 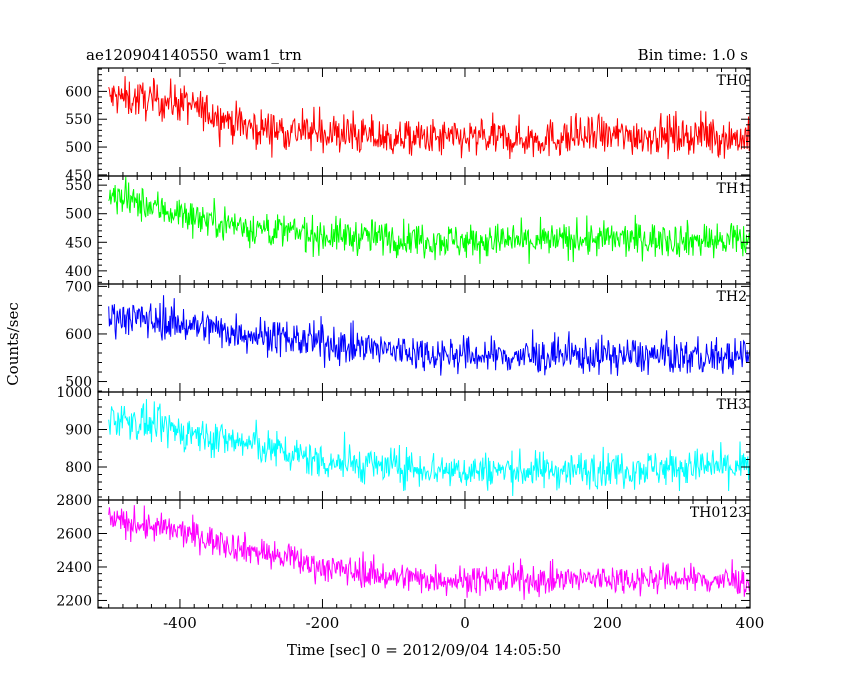 What do you see at coordinates (429, 335) in the screenshot?
I see `series-line-th2` at bounding box center [429, 335].